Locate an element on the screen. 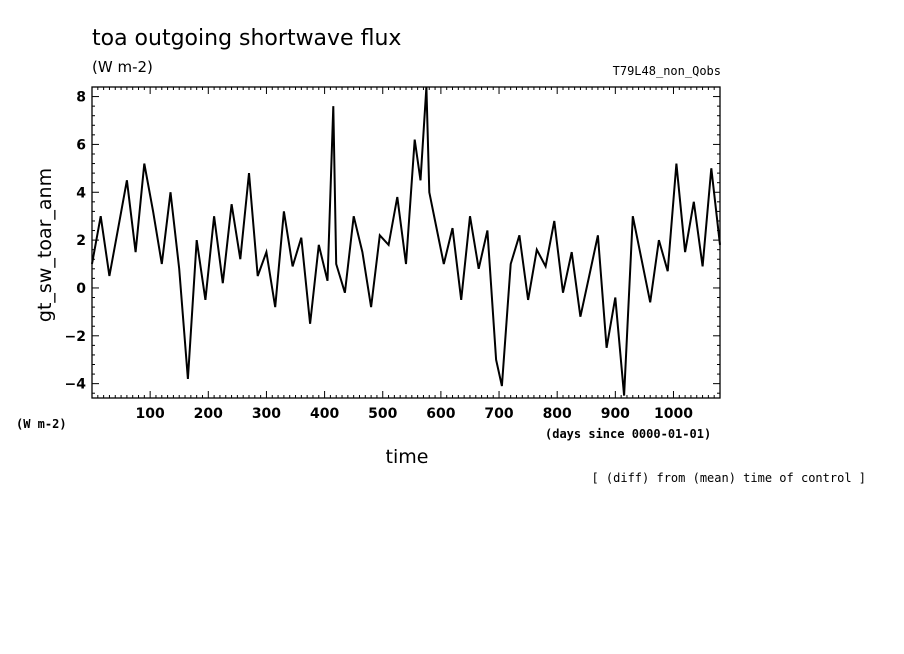 This screenshot has width=904, height=654. x-tick-label: 800 is located at coordinates (557, 414).